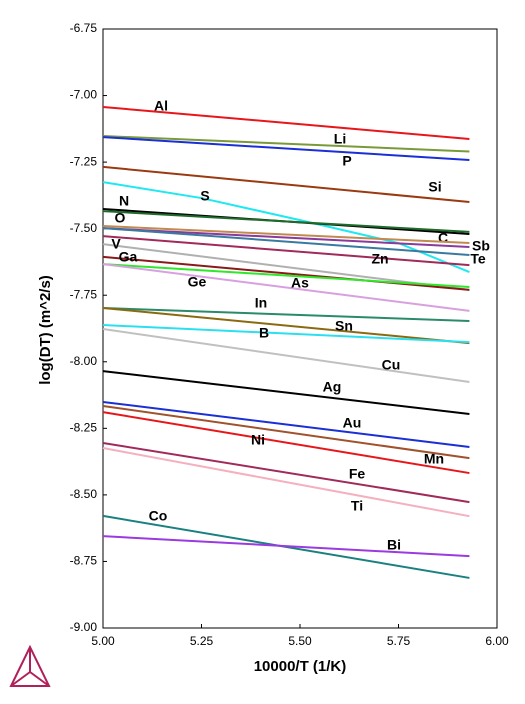  What do you see at coordinates (443, 238) in the screenshot?
I see `series-label: C` at bounding box center [443, 238].